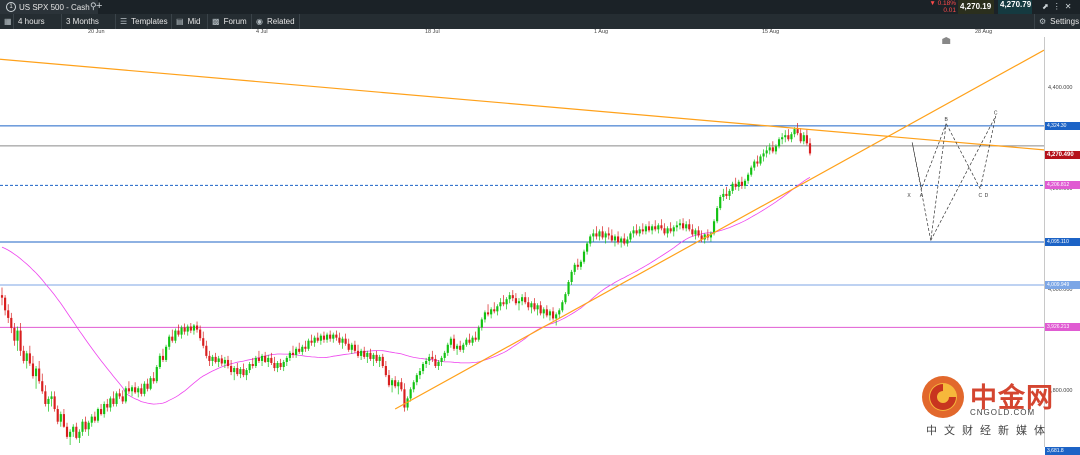  What do you see at coordinates (946, 40) in the screenshot?
I see `event-marker-icon` at bounding box center [946, 40].